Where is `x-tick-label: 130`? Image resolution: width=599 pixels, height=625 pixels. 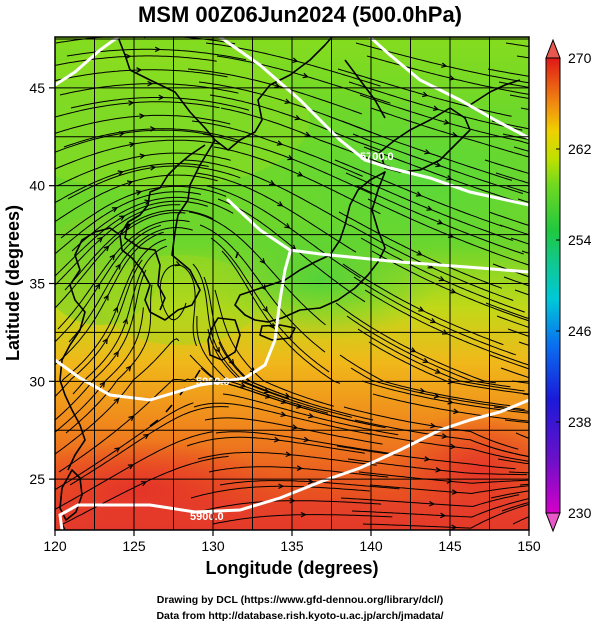 x-tick-label: 130 is located at coordinates (213, 546).